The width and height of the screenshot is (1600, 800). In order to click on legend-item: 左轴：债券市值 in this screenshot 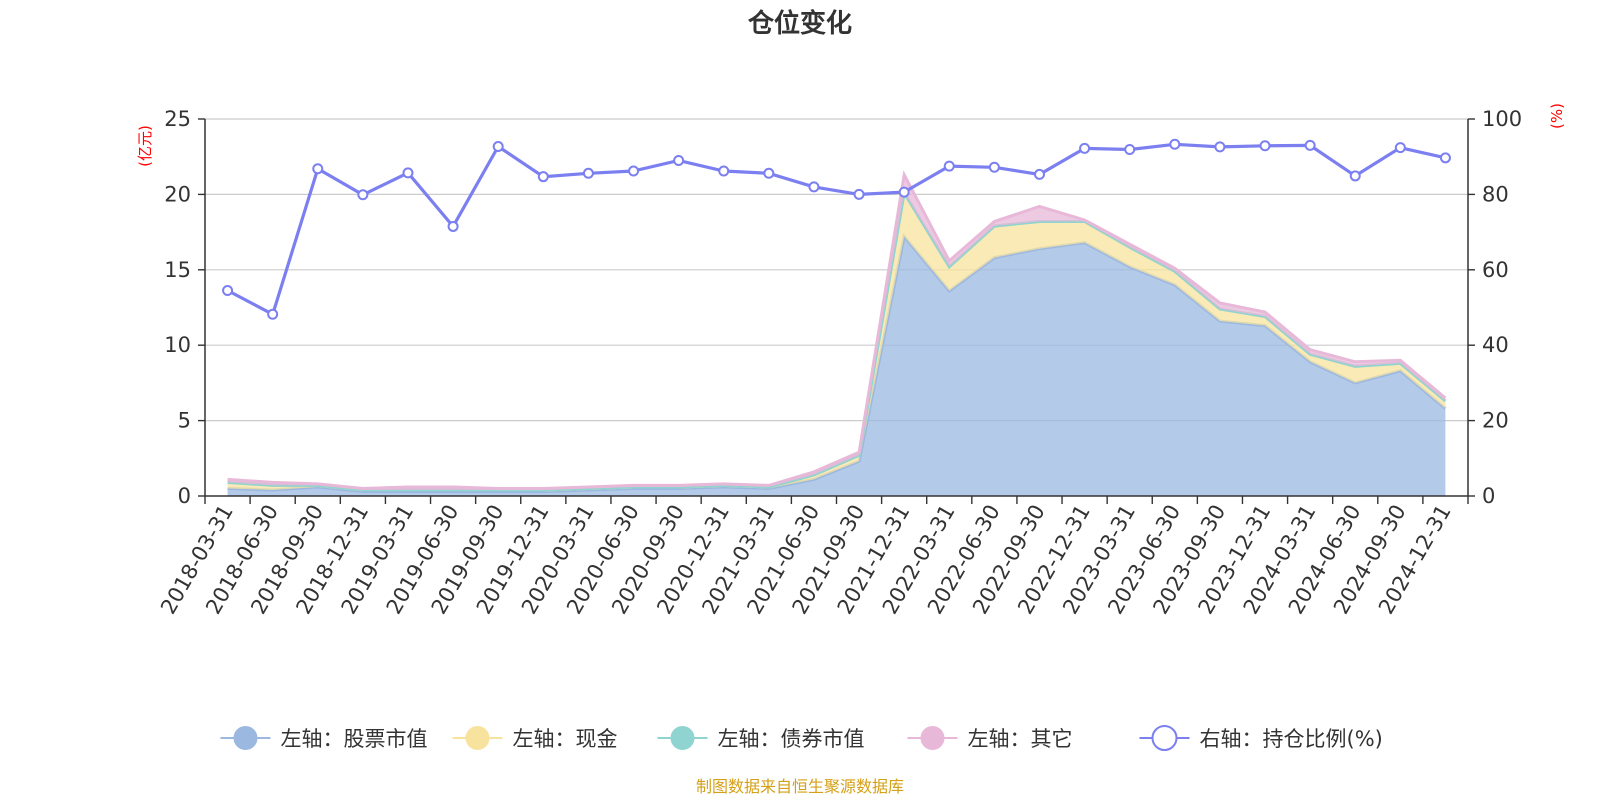, I will do `click(761, 738)`.